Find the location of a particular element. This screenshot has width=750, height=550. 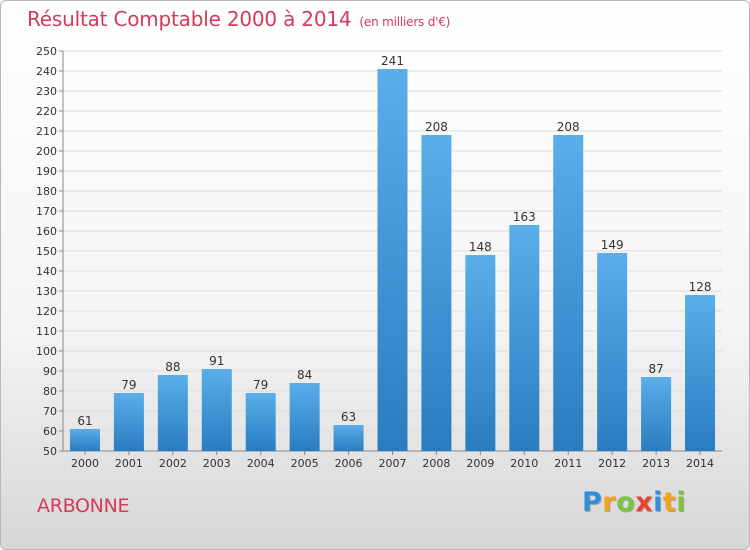

bar-2007 is located at coordinates (392, 260).